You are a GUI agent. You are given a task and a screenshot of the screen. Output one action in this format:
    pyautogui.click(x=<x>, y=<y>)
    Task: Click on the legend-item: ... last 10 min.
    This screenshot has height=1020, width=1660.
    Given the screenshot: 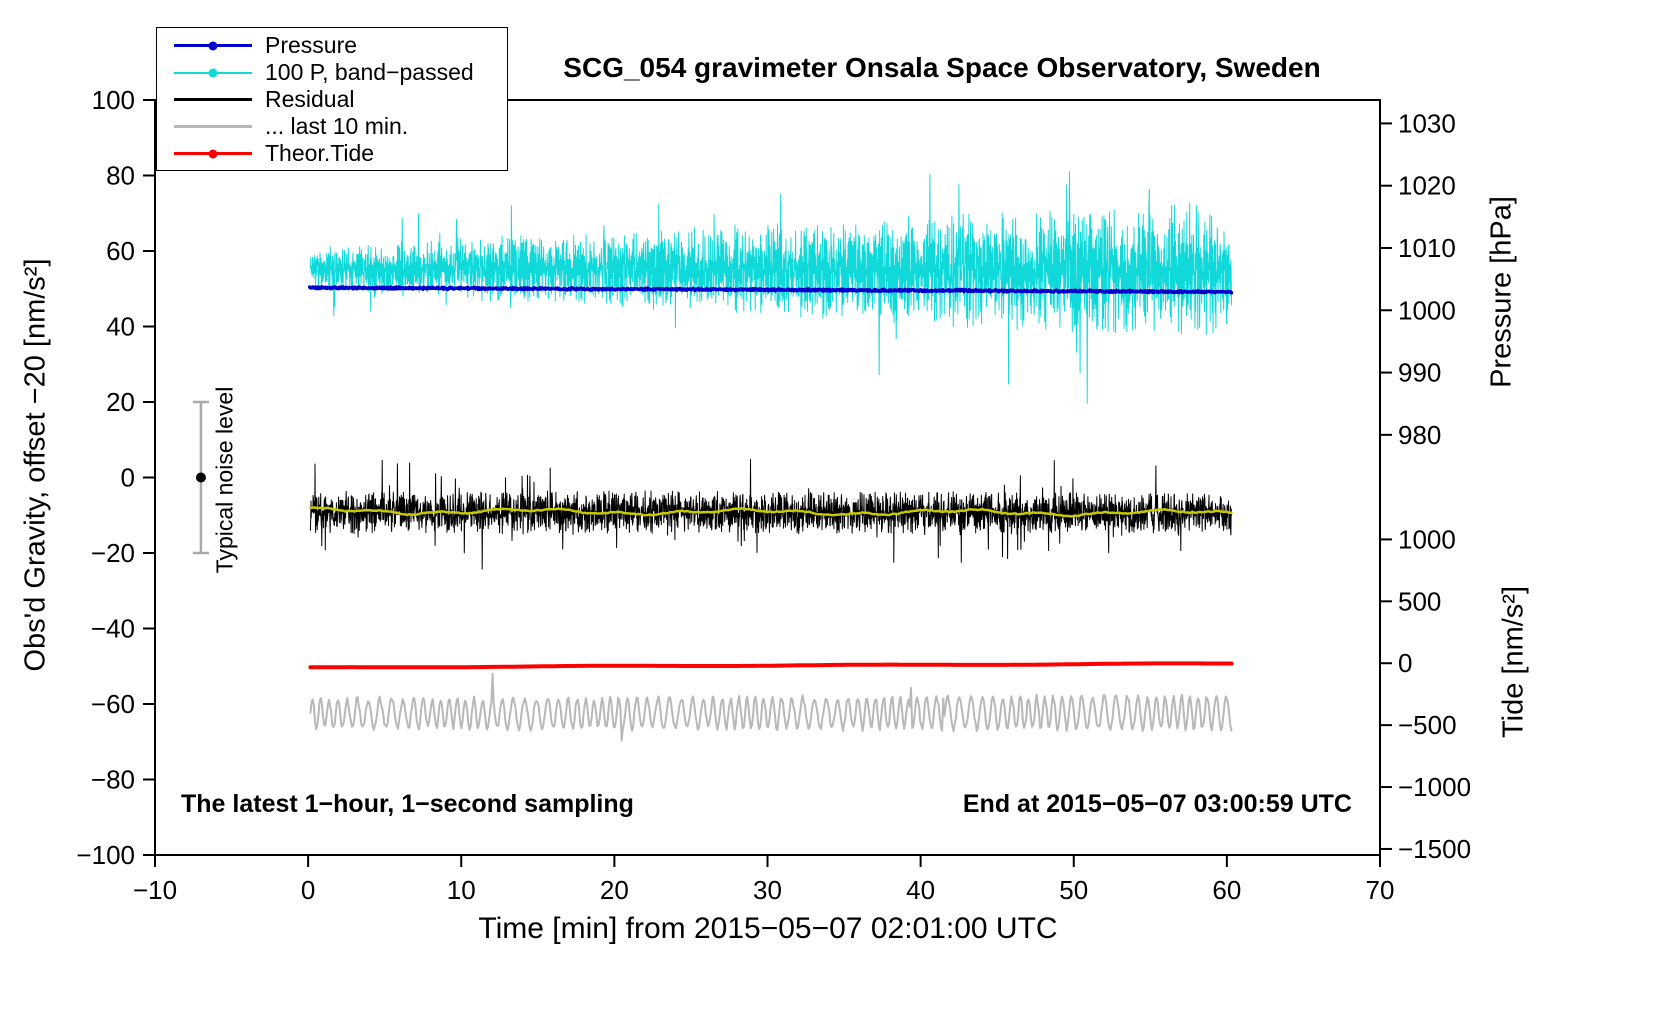 What is the action you would take?
    pyautogui.click(x=332, y=126)
    